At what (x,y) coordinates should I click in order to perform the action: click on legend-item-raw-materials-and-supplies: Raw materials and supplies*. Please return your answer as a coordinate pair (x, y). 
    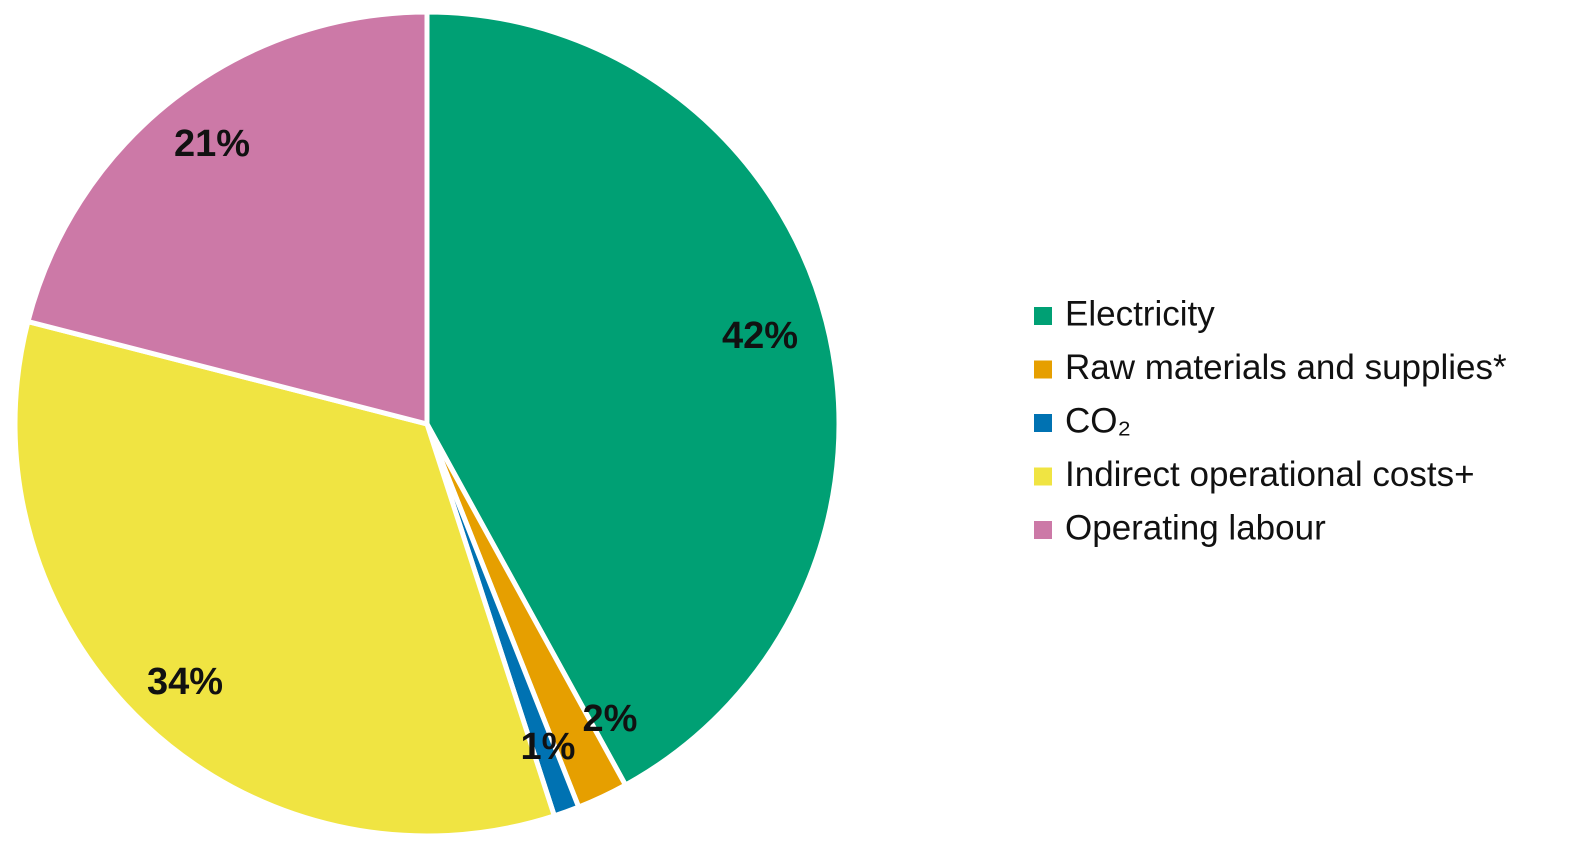
    Looking at the image, I should click on (1270, 367).